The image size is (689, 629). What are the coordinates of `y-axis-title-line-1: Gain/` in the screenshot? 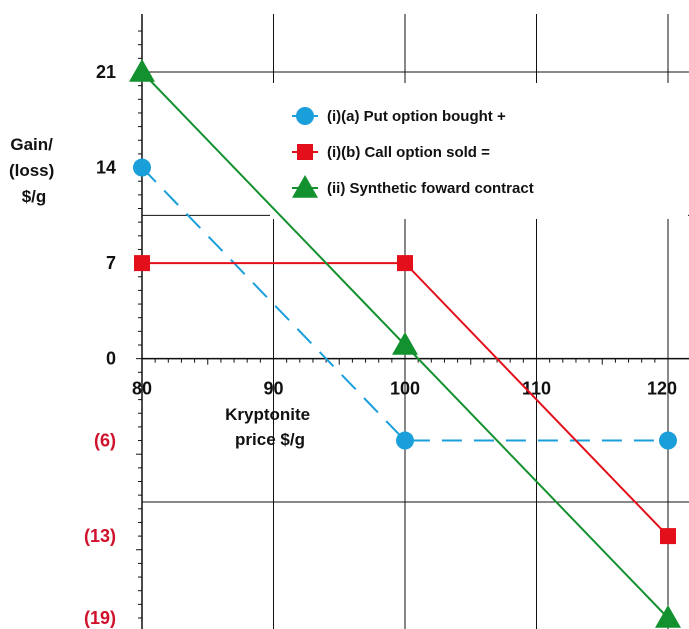 It's located at (31, 144).